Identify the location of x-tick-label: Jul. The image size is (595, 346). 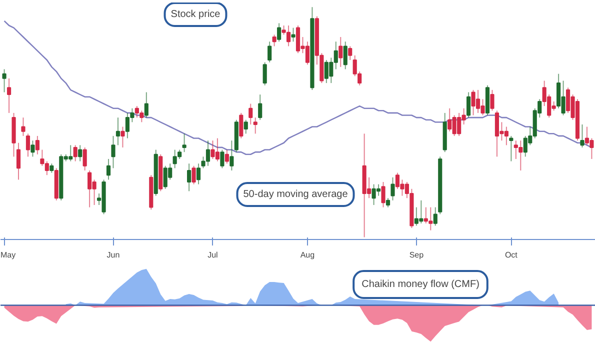
(213, 255).